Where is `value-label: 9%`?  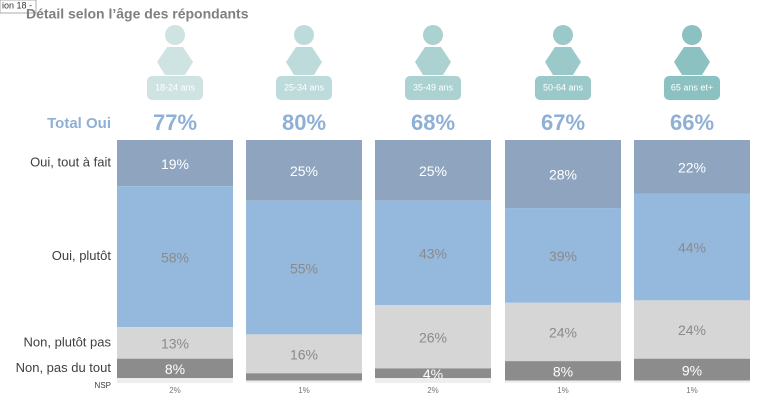 value-label: 9% is located at coordinates (692, 370).